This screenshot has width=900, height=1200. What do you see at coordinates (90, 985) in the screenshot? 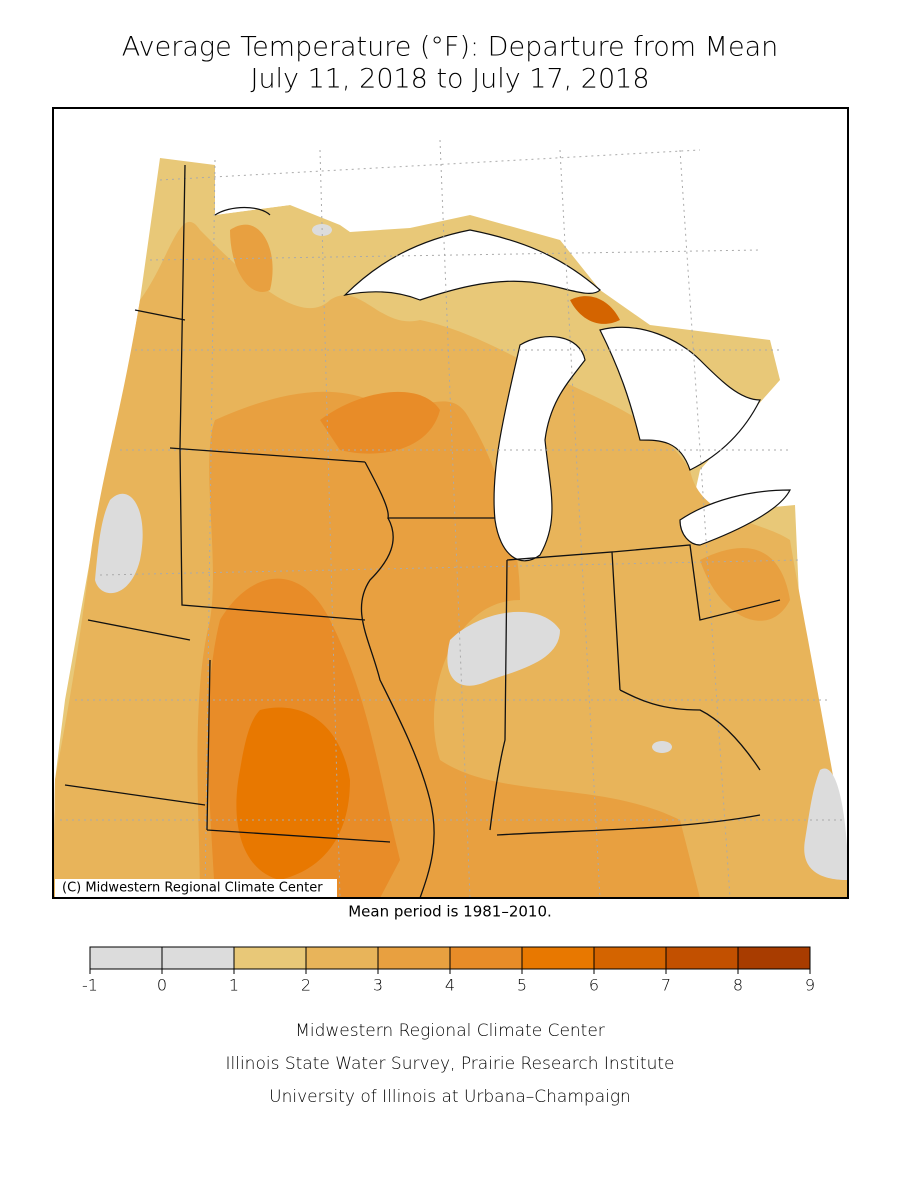
I see `legend-tick-label: -1` at bounding box center [90, 985].